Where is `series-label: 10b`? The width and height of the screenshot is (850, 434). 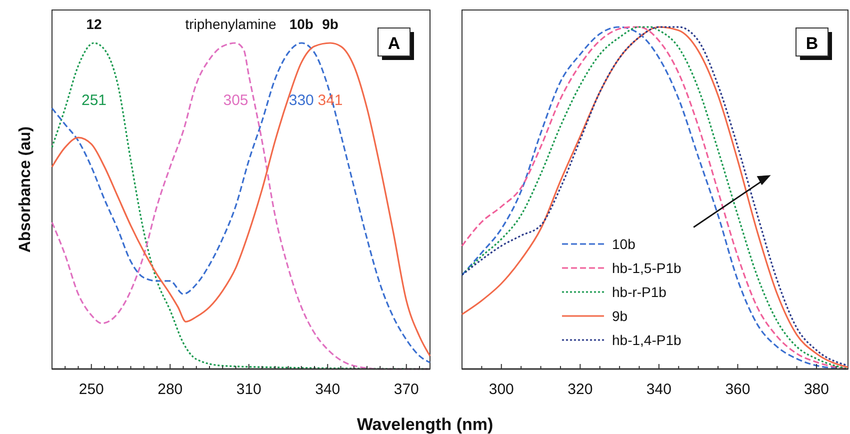 series-label: 10b is located at coordinates (301, 24).